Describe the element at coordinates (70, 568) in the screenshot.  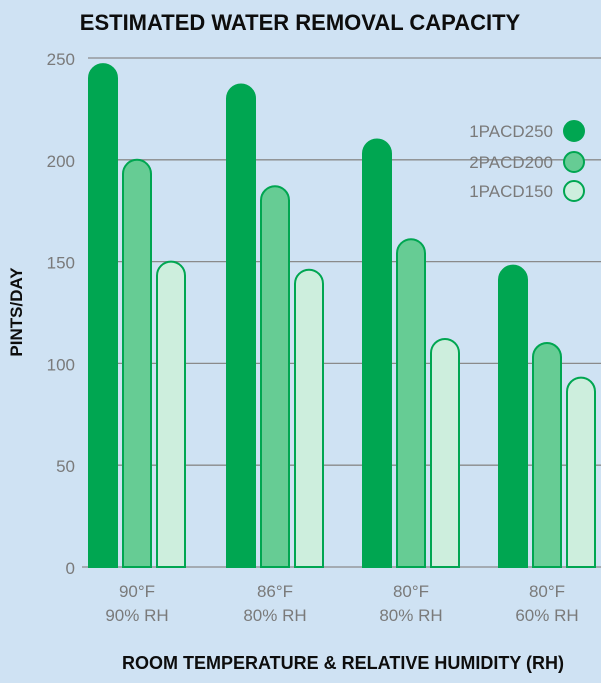
I see `y-tick-label: 0` at that location.